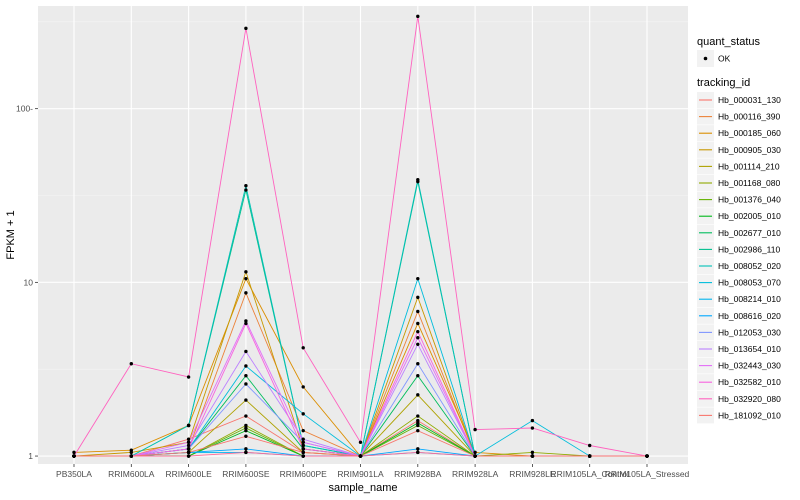 This screenshot has width=800, height=500. I want to click on y-tick-label: 10, so click(29, 282).